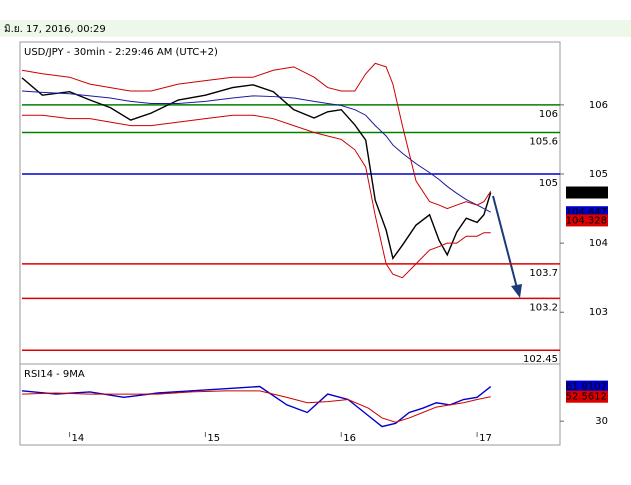  What do you see at coordinates (315, 28) in the screenshot?
I see `header-bar` at bounding box center [315, 28].